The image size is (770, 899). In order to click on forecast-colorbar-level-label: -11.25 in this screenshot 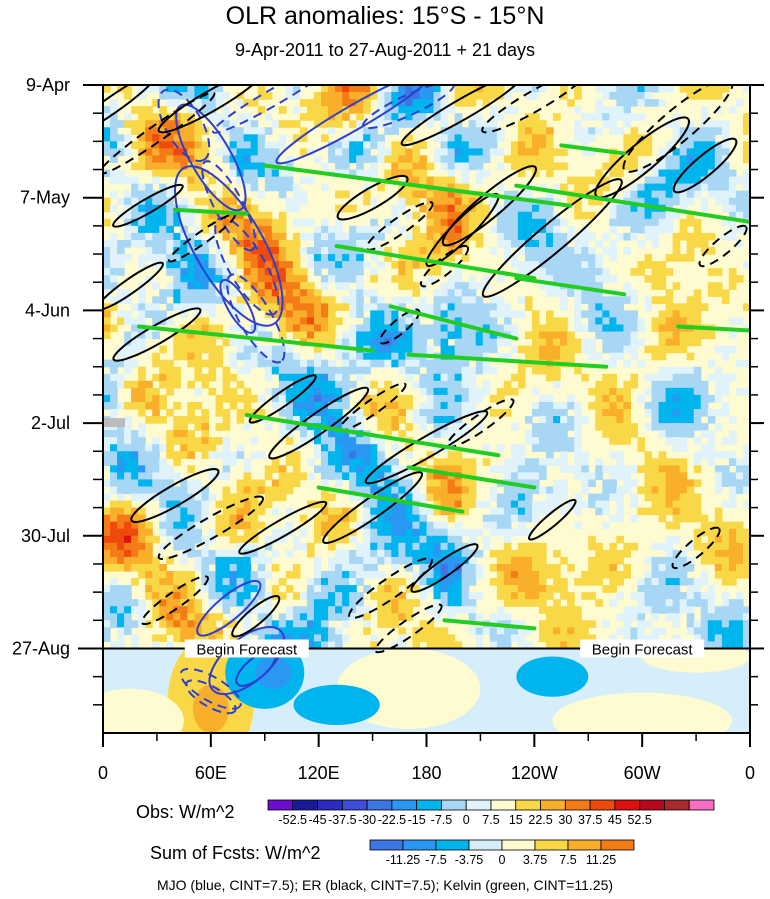, I will do `click(403, 860)`.